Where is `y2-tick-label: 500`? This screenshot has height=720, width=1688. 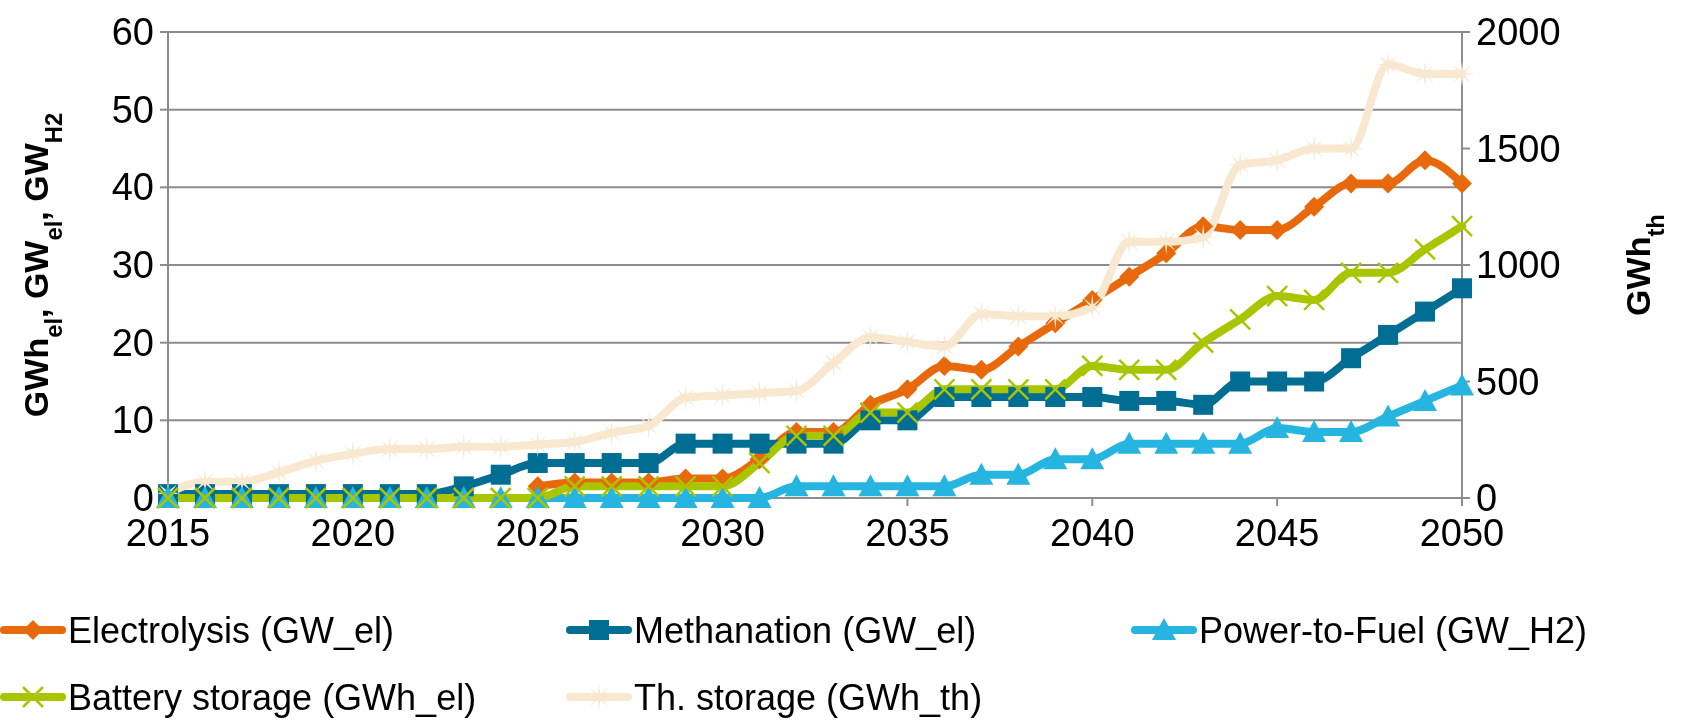 y2-tick-label: 500 is located at coordinates (1508, 381).